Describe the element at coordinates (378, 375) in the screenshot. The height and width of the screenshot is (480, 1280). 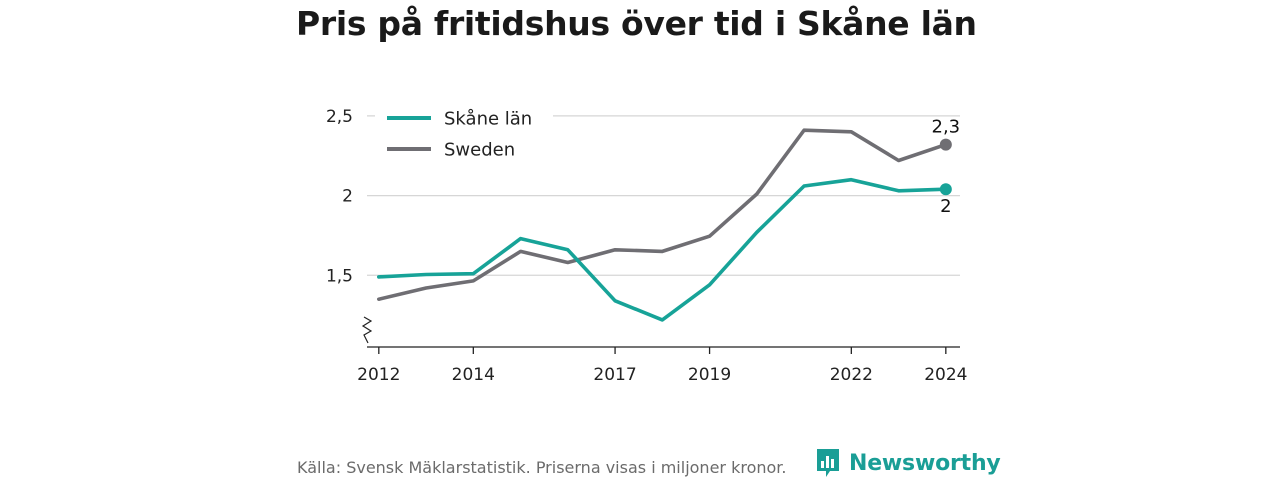
I see `x-tick-label: 2012` at that location.